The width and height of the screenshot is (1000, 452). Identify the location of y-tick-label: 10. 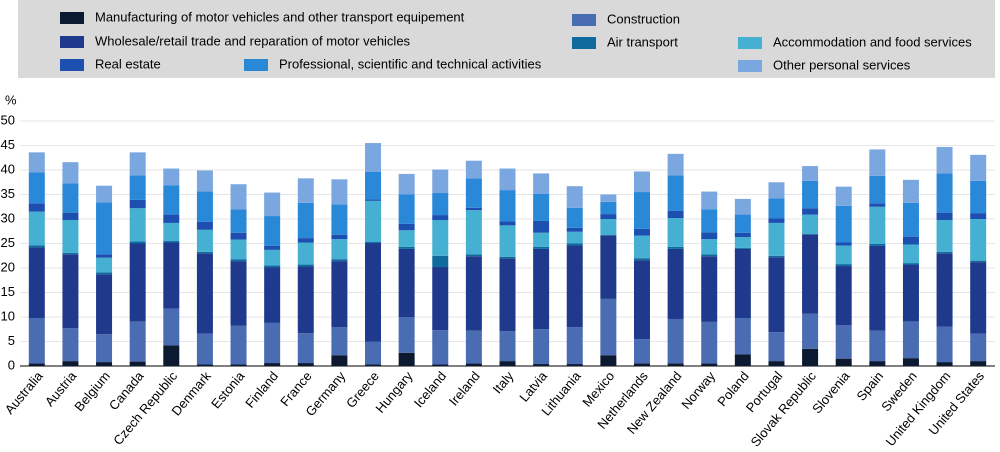
(8, 315).